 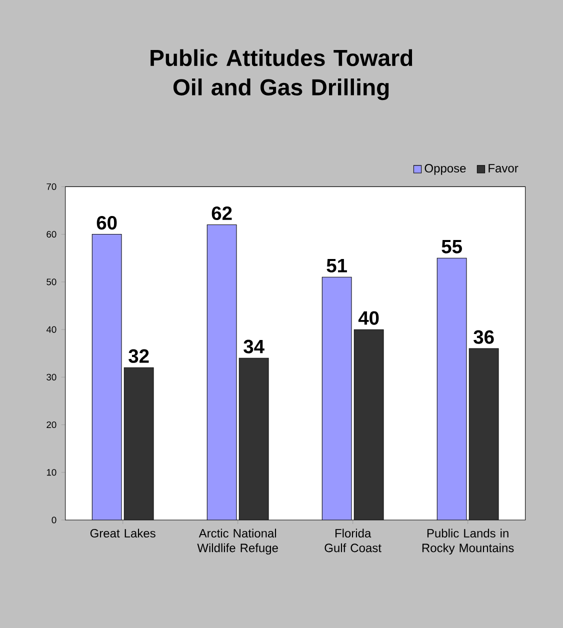 I want to click on data-label: 62, so click(x=222, y=213).